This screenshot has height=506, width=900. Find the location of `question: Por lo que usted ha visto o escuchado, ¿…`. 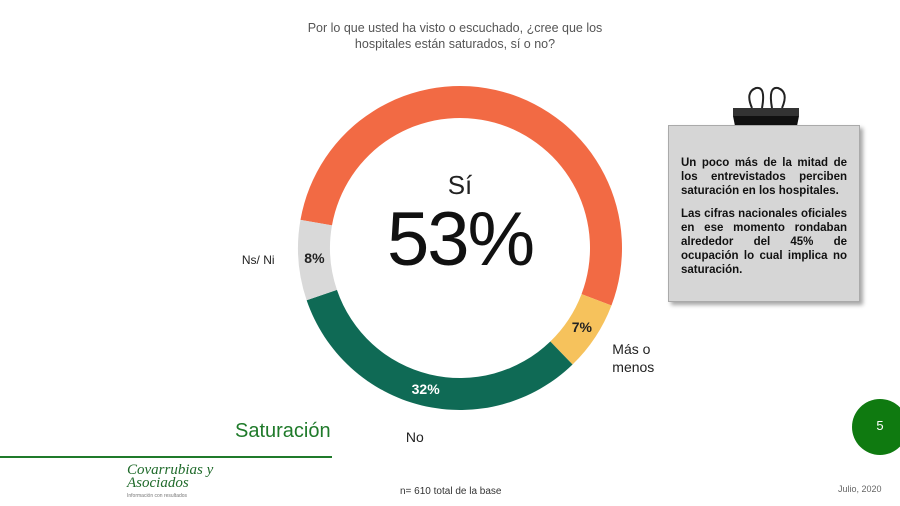

question: Por lo que usted ha visto o escuchado, ¿… is located at coordinates (455, 36).